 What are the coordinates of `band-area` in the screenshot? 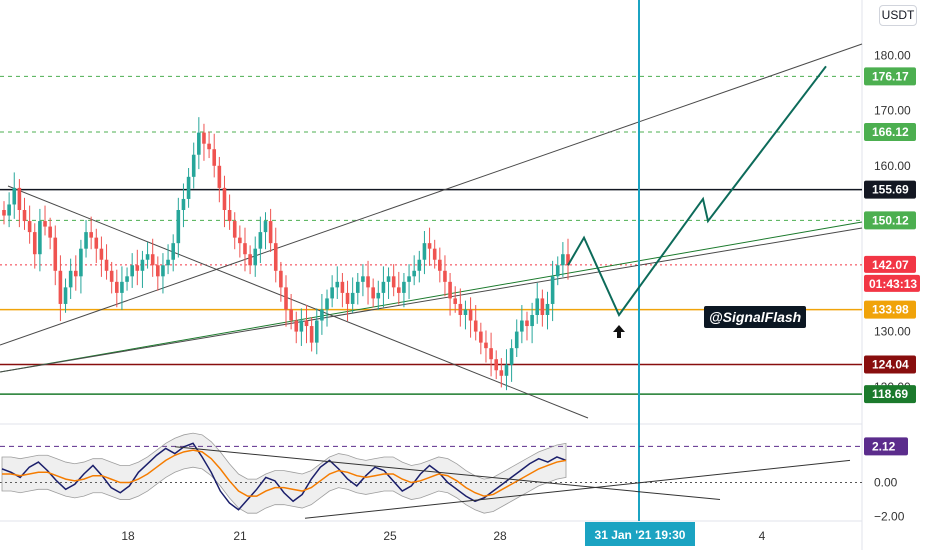 It's located at (284, 473).